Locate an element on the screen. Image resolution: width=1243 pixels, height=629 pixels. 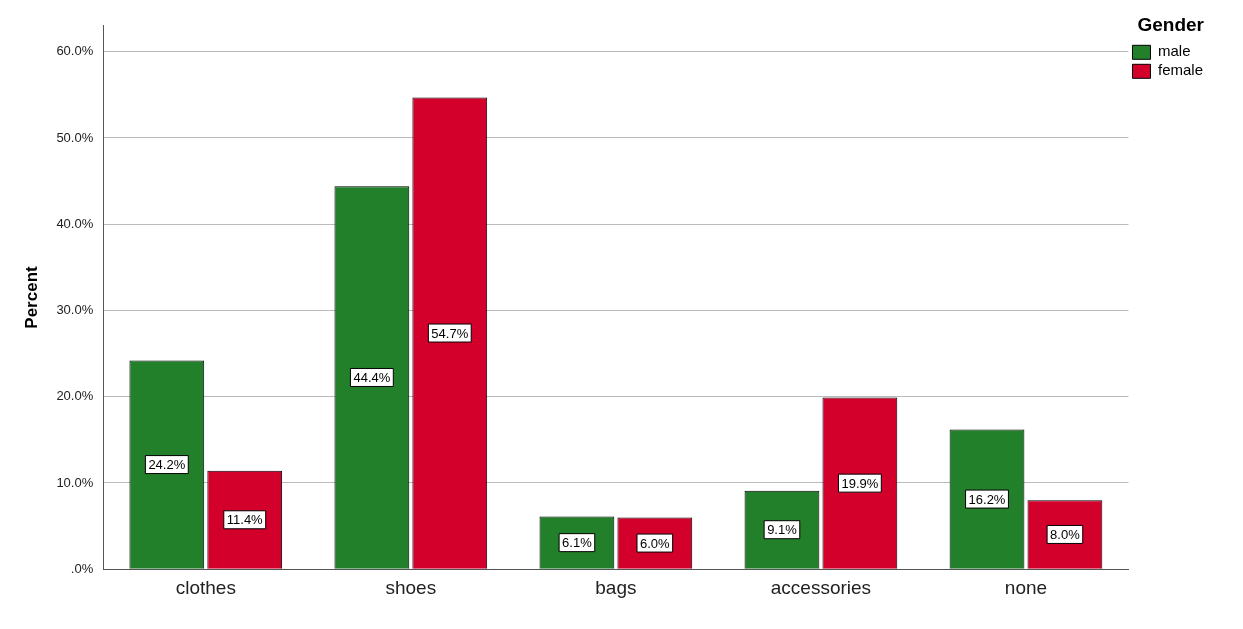
legend-label: female is located at coordinates (1180, 70).